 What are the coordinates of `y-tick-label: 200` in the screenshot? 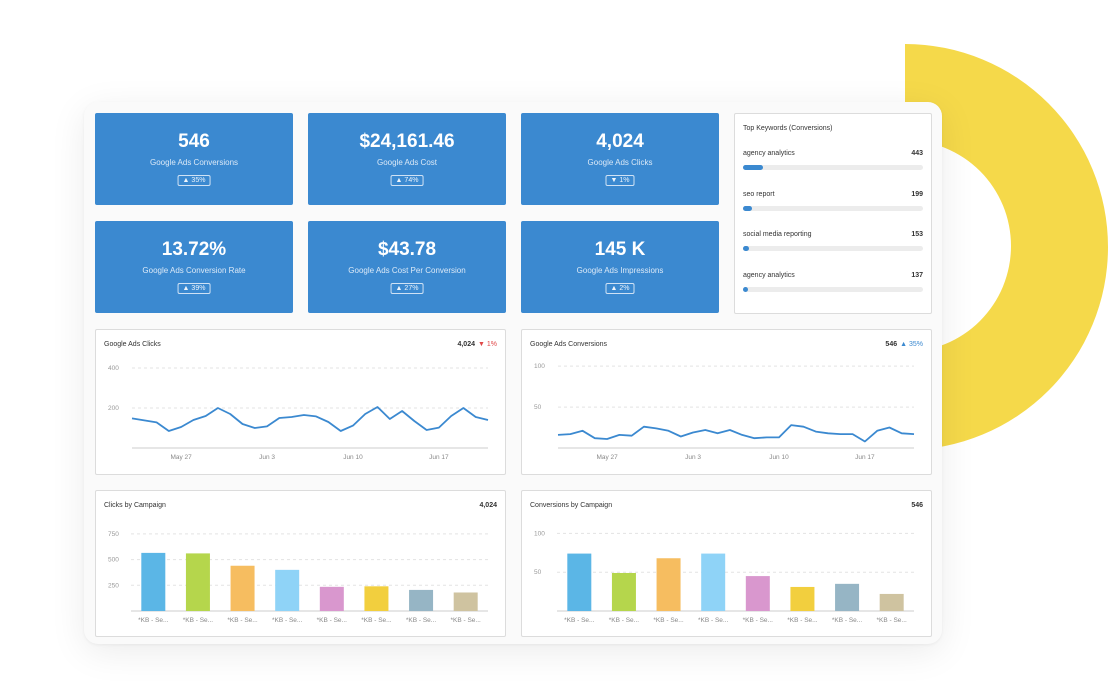 It's located at (113, 408).